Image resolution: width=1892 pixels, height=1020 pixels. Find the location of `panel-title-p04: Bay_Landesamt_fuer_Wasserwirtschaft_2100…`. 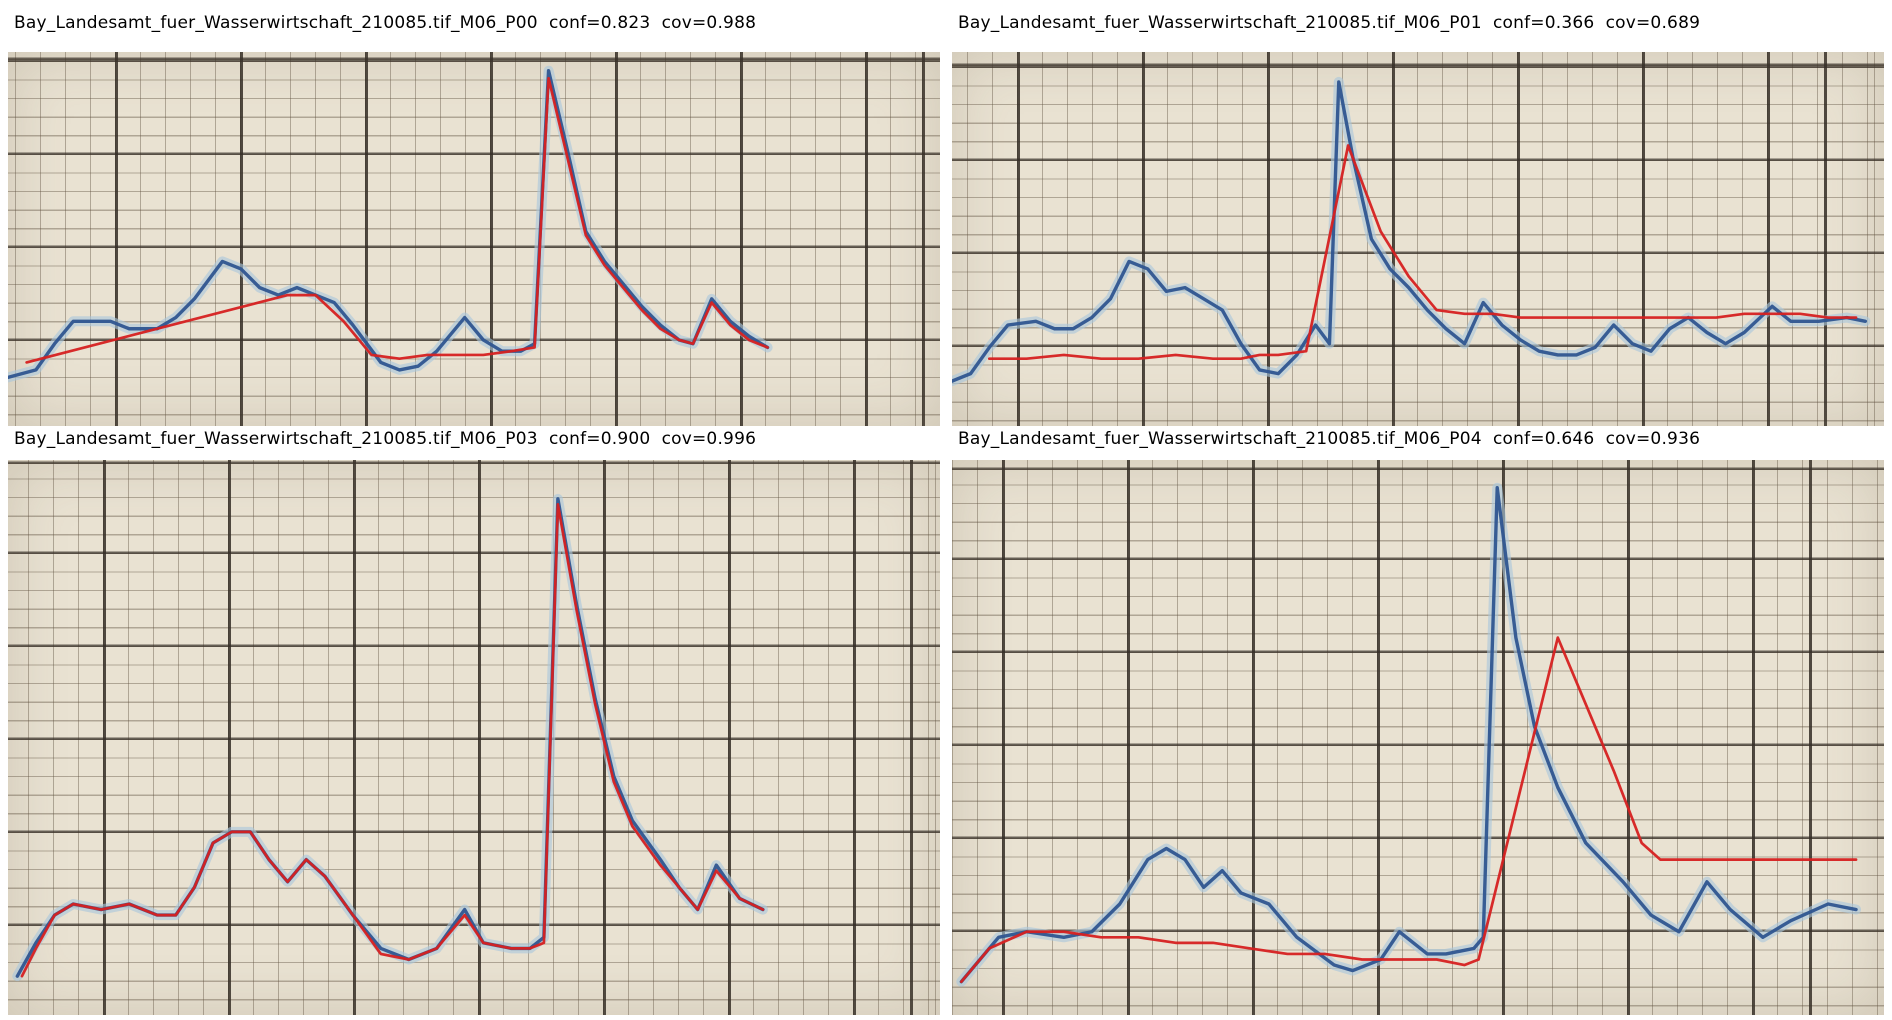

panel-title-p04: Bay_Landesamt_fuer_Wasserwirtschaft_2100… is located at coordinates (1329, 439).